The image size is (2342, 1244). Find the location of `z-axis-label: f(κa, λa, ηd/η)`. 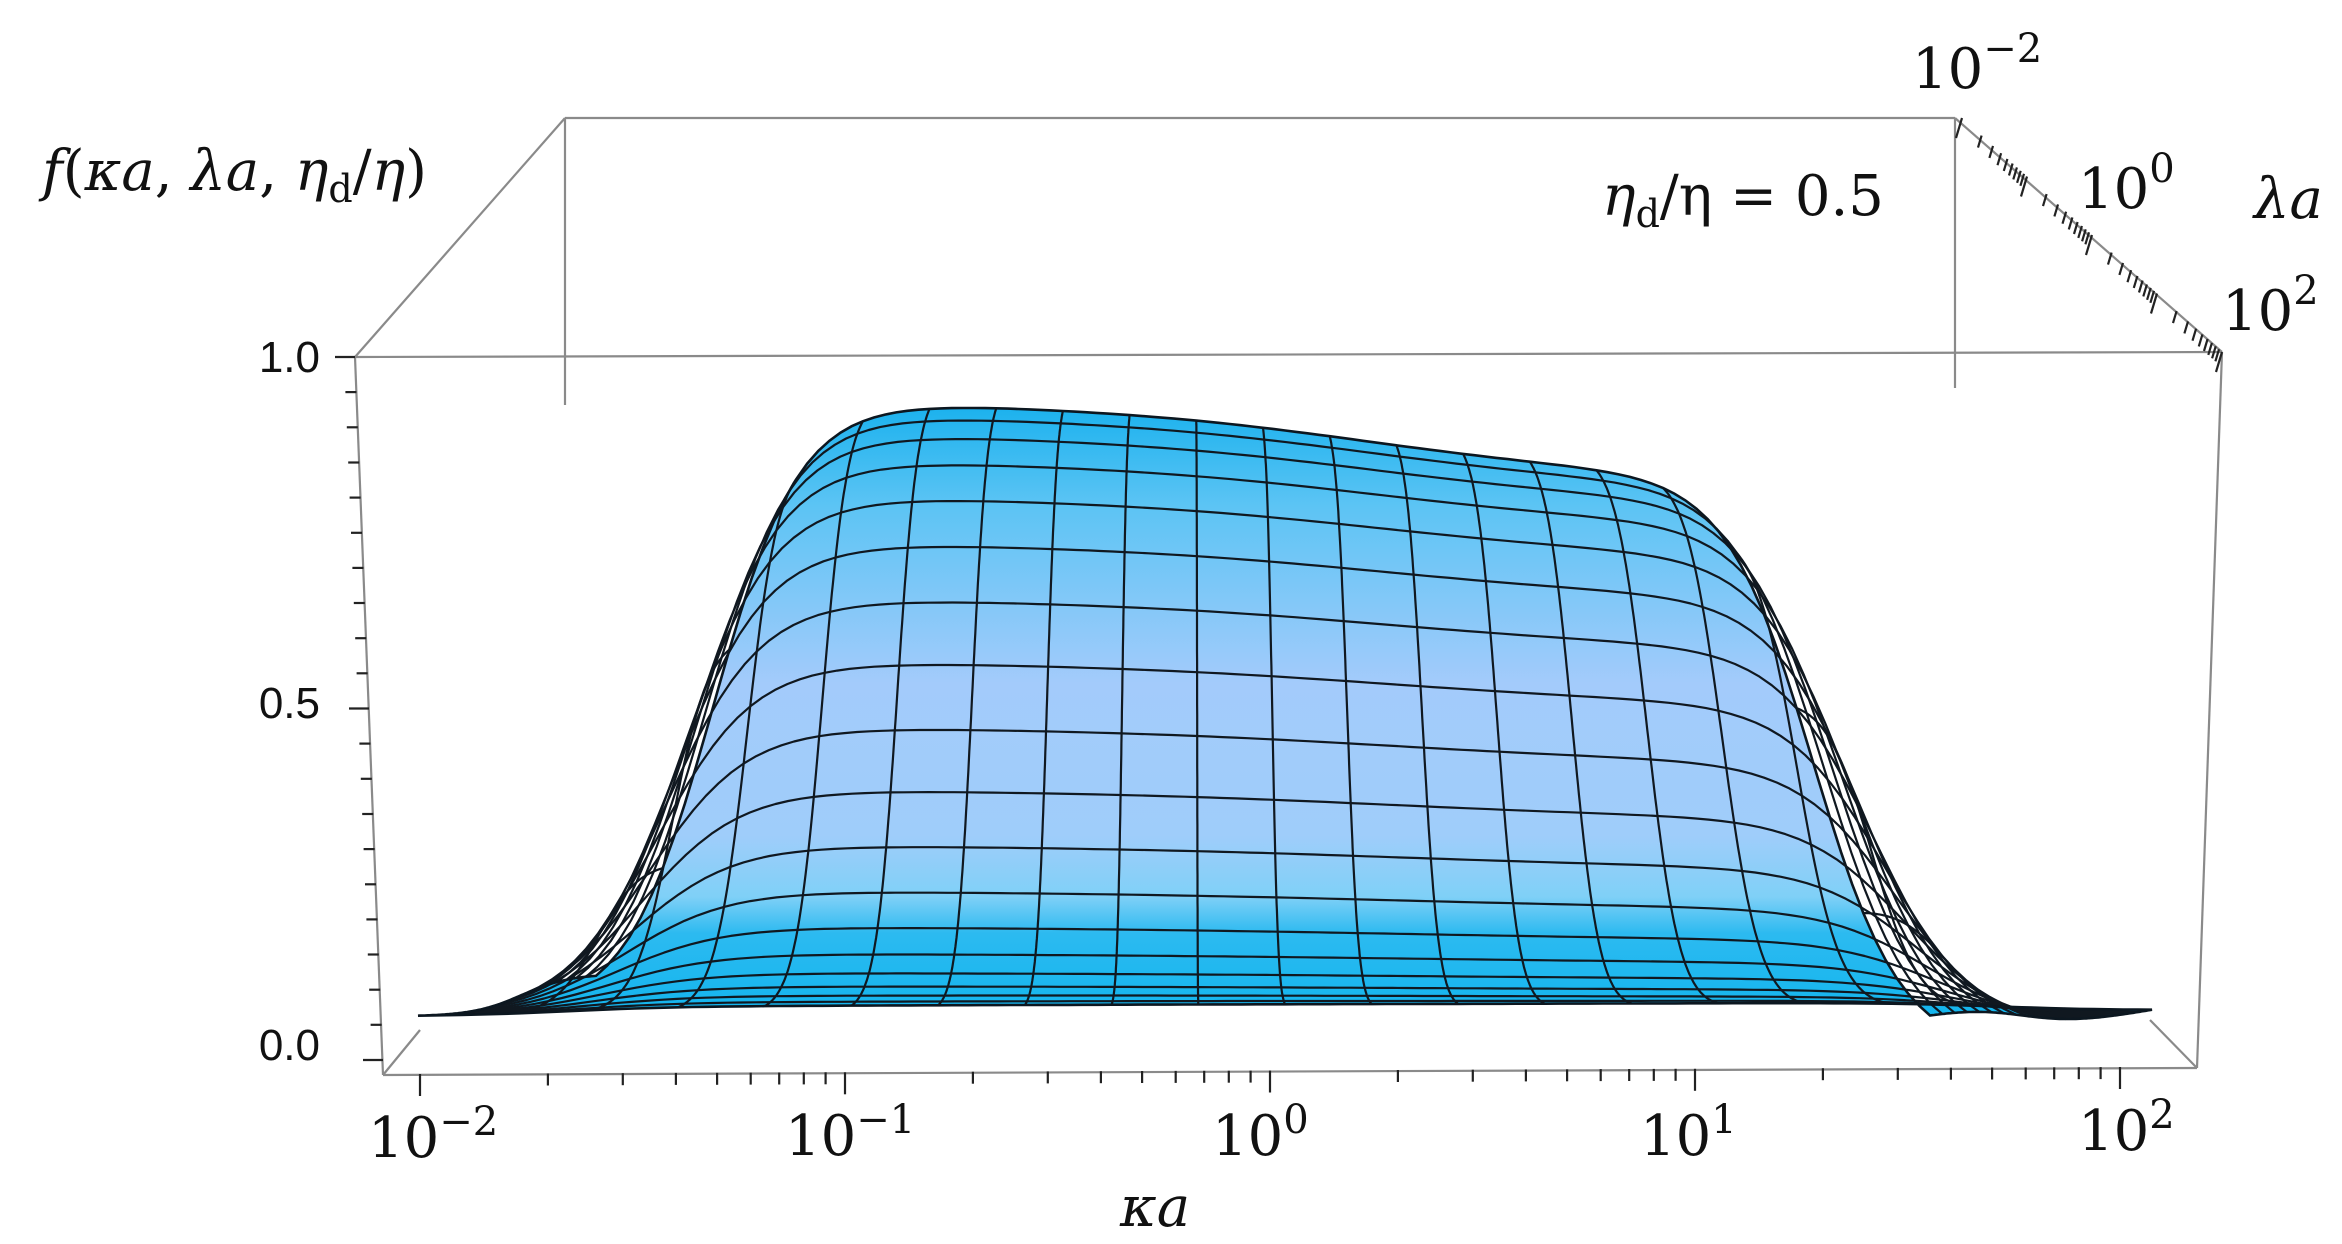

z-axis-label: f(κa, λa, ηd/η) is located at coordinates (232, 175).